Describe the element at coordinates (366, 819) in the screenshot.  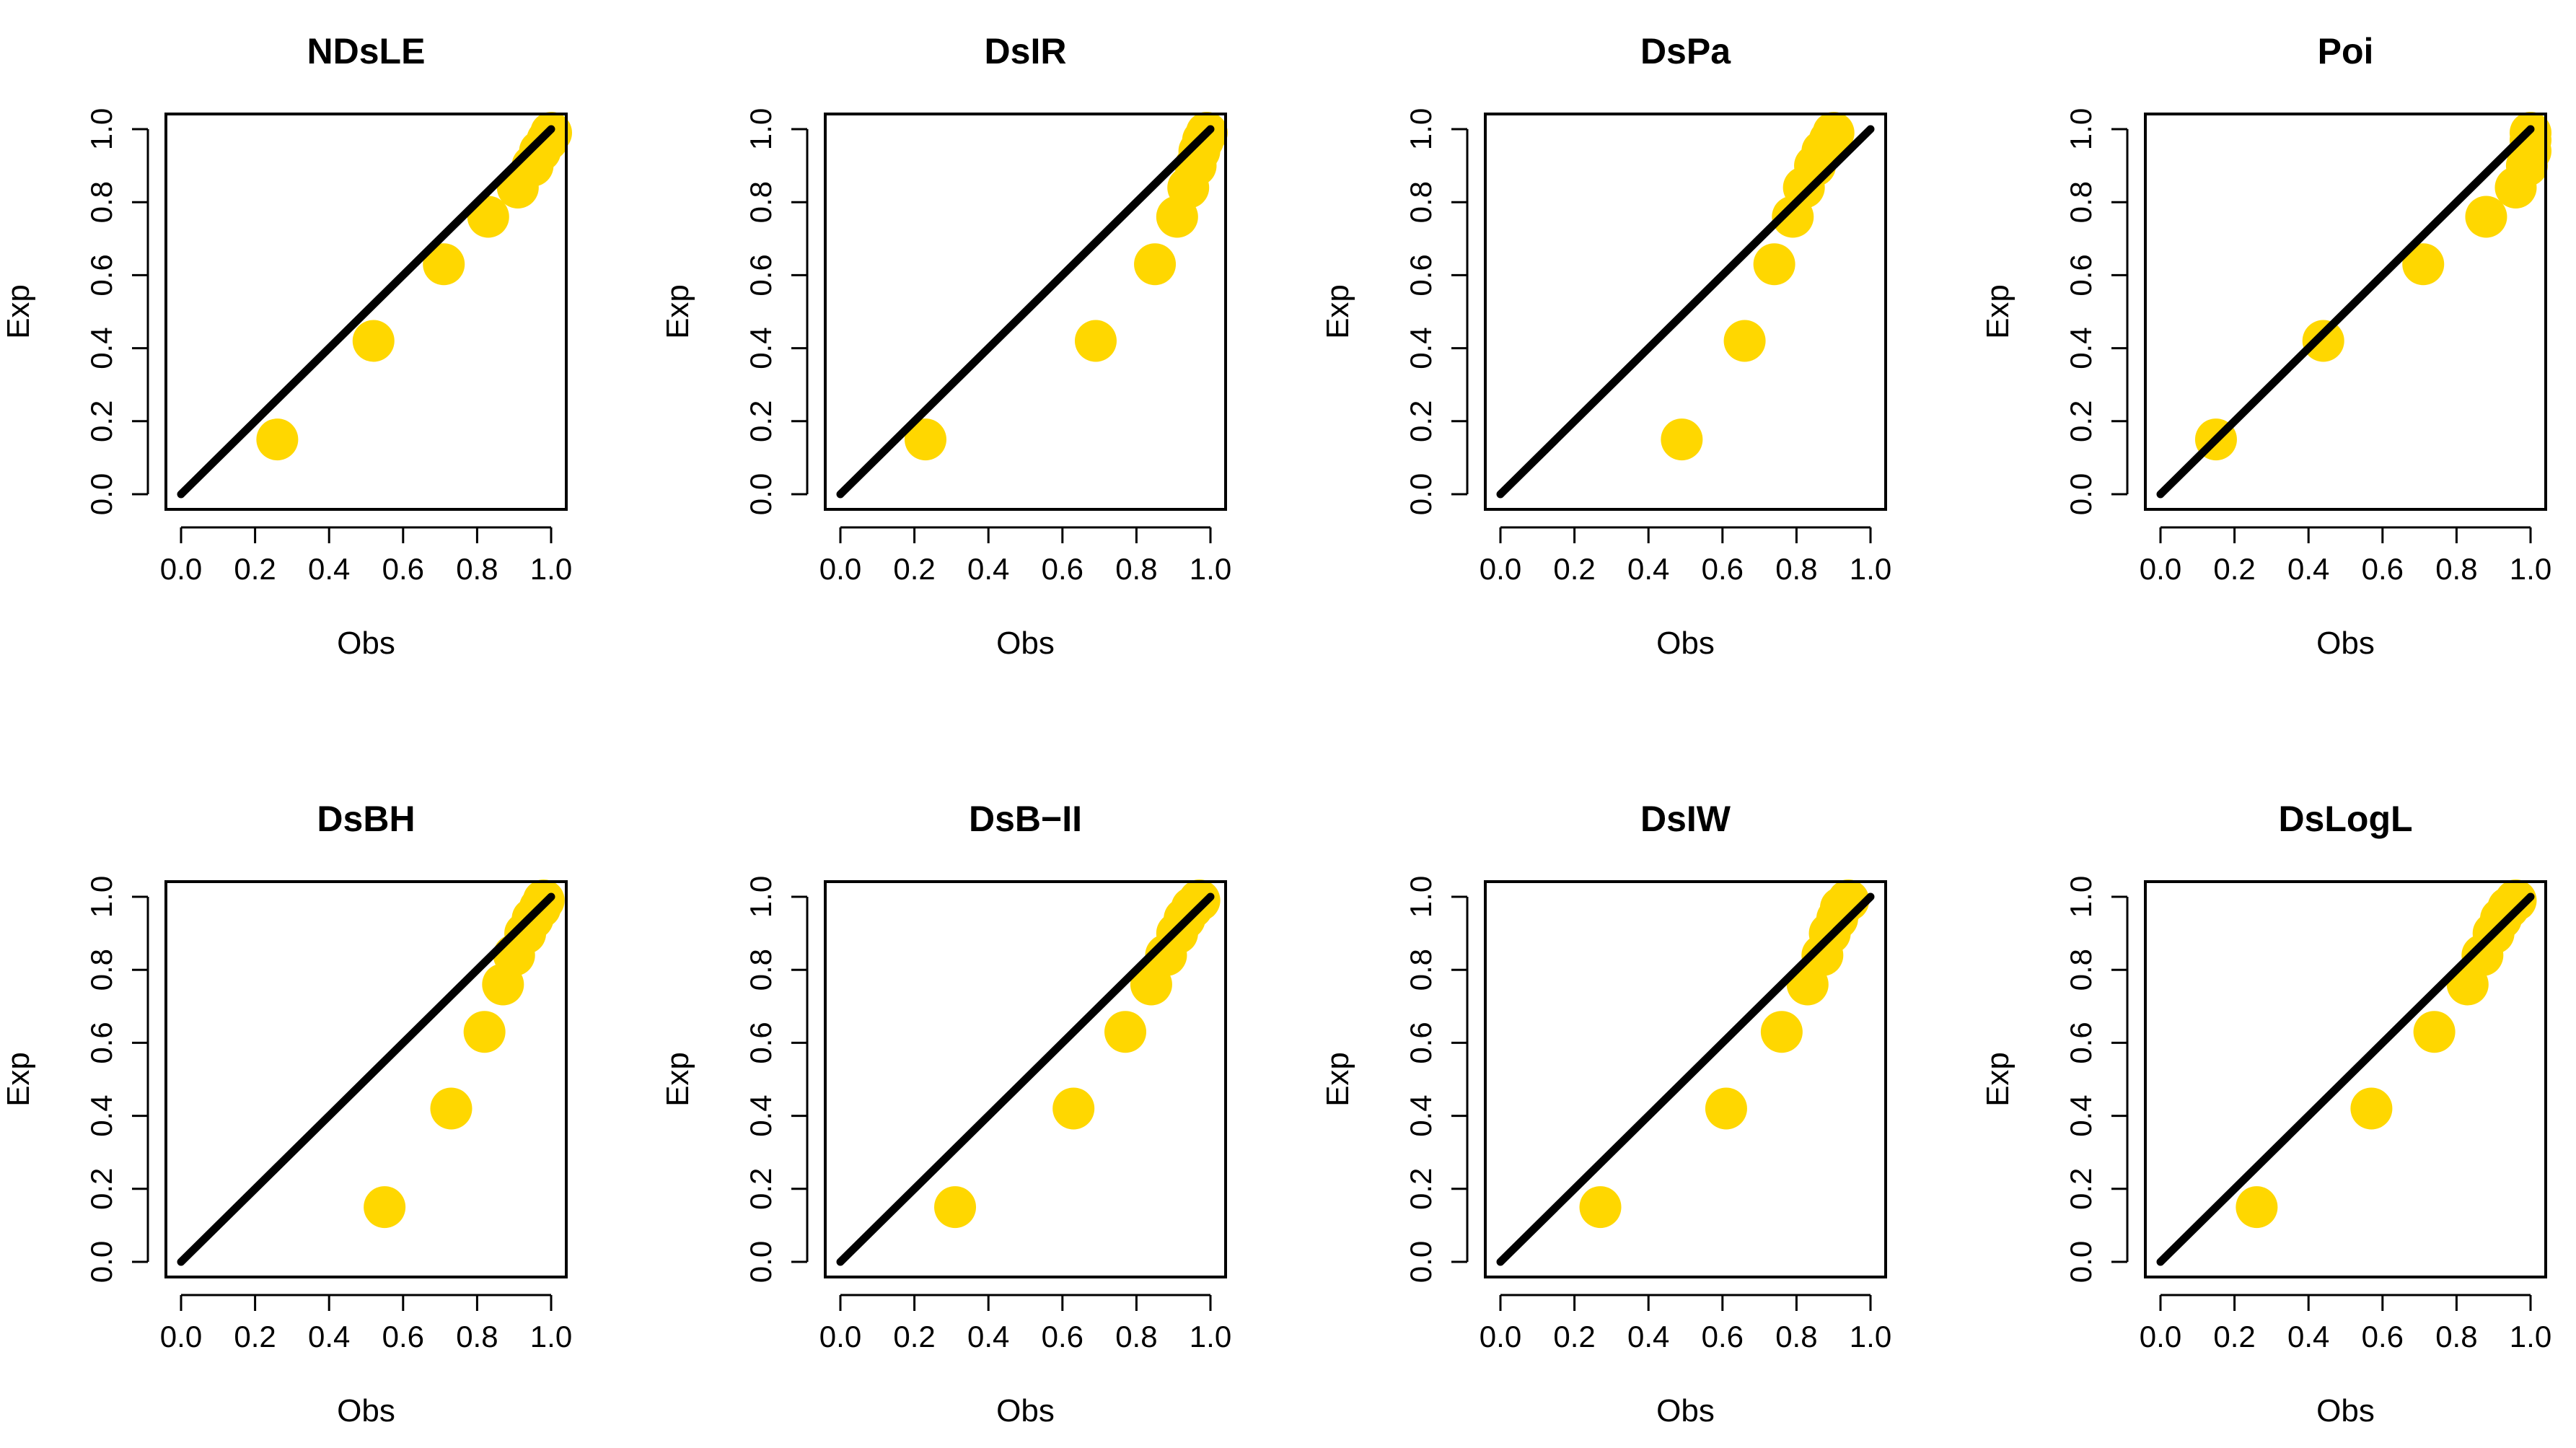
I see `panel-title: DsBH` at that location.